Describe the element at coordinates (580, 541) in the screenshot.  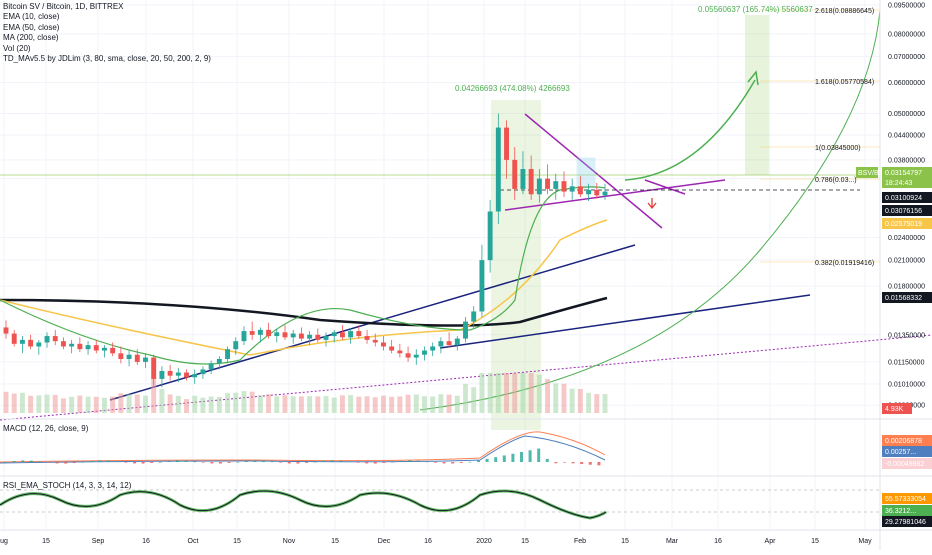
I see `time-tick-label: Feb` at that location.